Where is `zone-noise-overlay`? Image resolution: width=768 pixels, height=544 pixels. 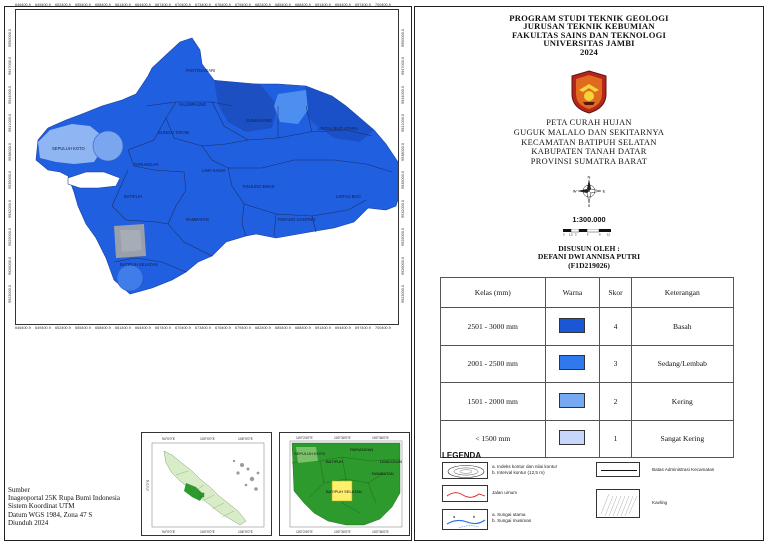
zone-noise-overlay is located at coordinates (131, 241).